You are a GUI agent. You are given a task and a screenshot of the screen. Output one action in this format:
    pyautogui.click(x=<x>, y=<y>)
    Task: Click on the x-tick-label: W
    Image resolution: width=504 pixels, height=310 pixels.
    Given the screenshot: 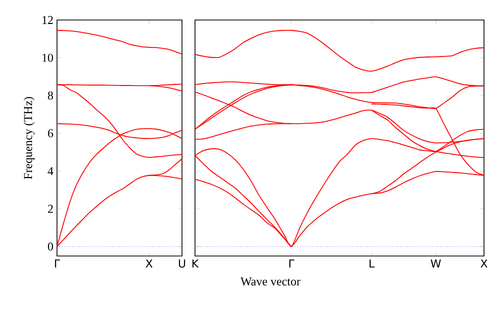 What is the action you would take?
    pyautogui.click(x=435, y=264)
    